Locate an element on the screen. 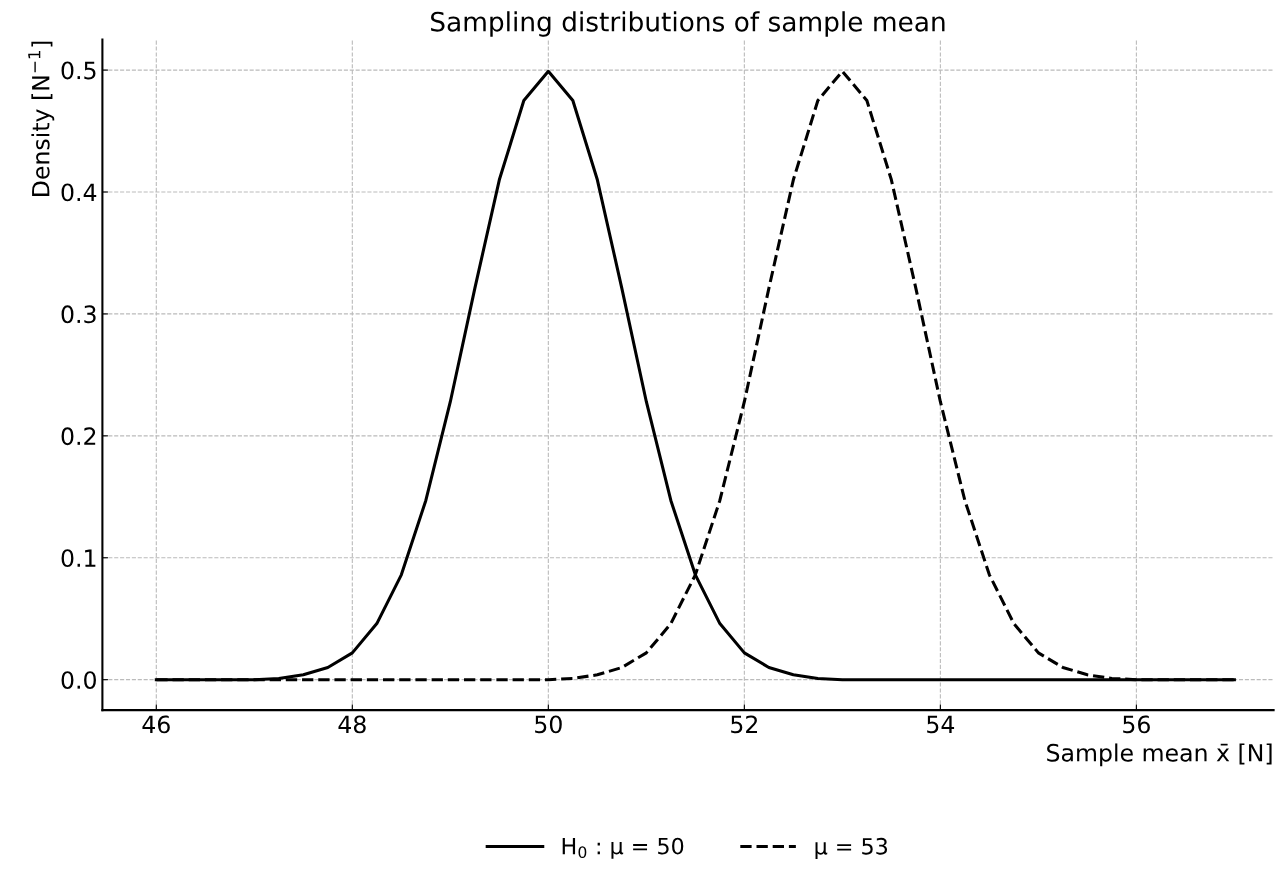 This screenshot has width=1280, height=880. y-axis-title: Density [N$^{−1}$] is located at coordinates (41, 118).